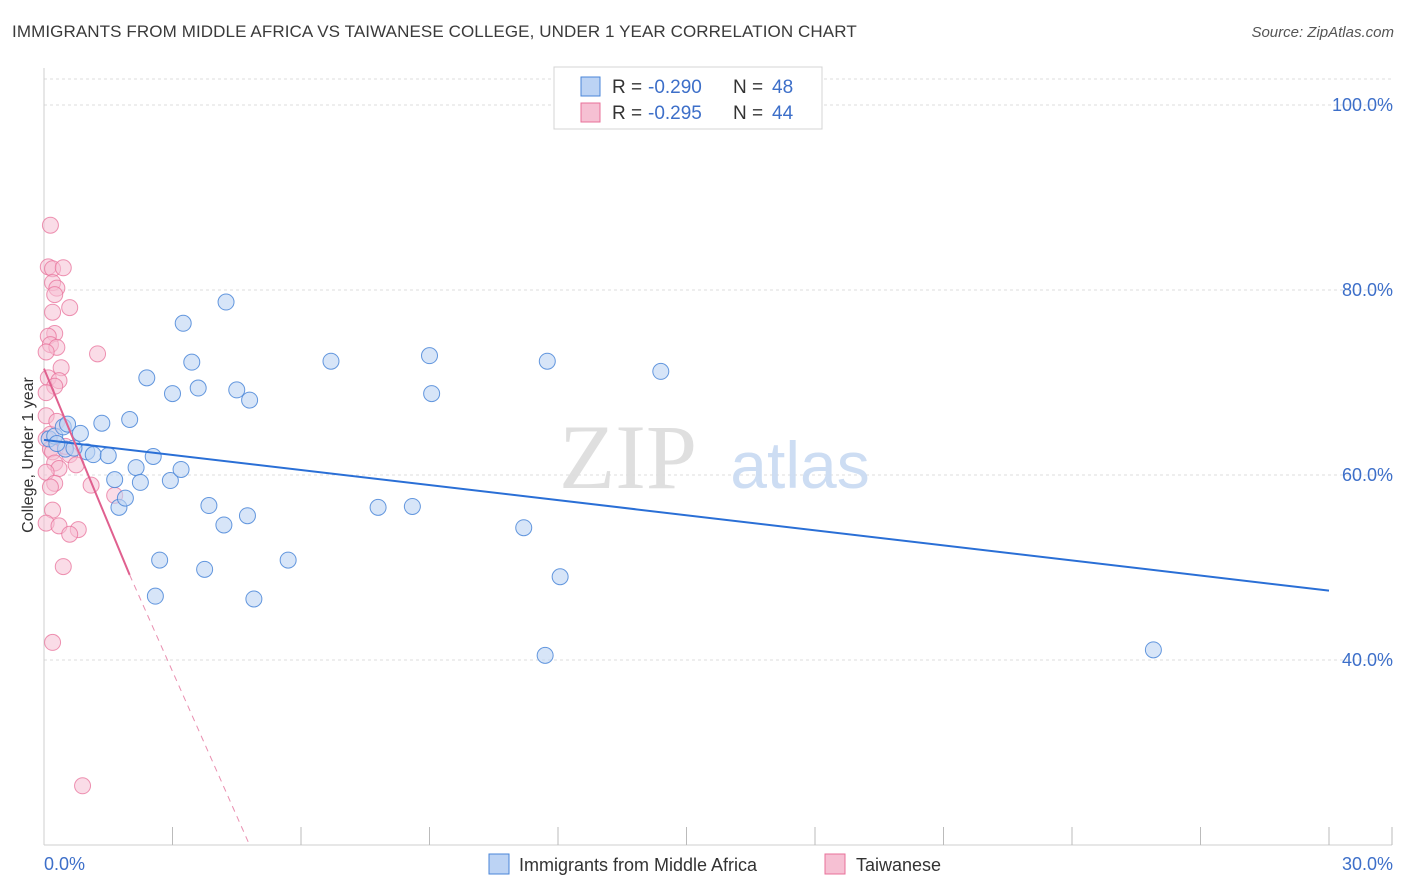 Image resolution: width=1406 pixels, height=892 pixels. I want to click on y-tick-label: 40.0%, so click(1367, 660).